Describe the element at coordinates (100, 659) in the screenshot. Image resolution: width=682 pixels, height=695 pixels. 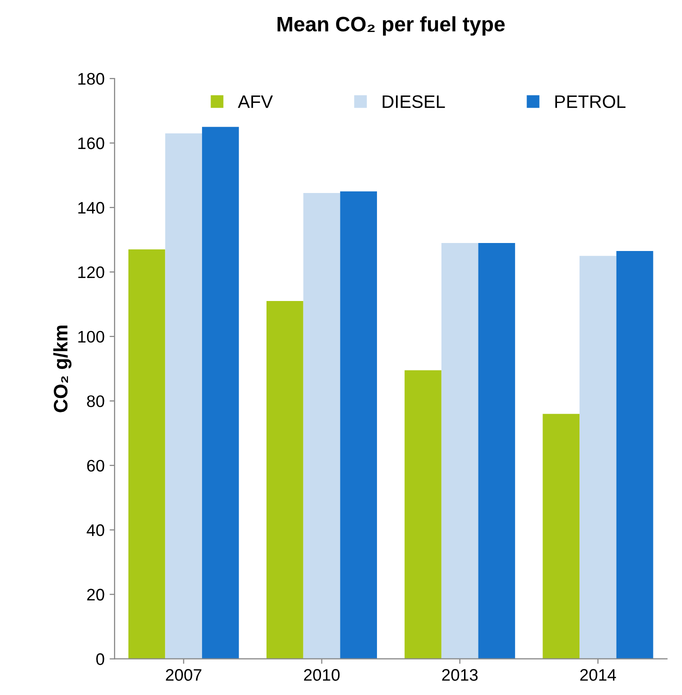
I see `y-tick-label: 0` at that location.